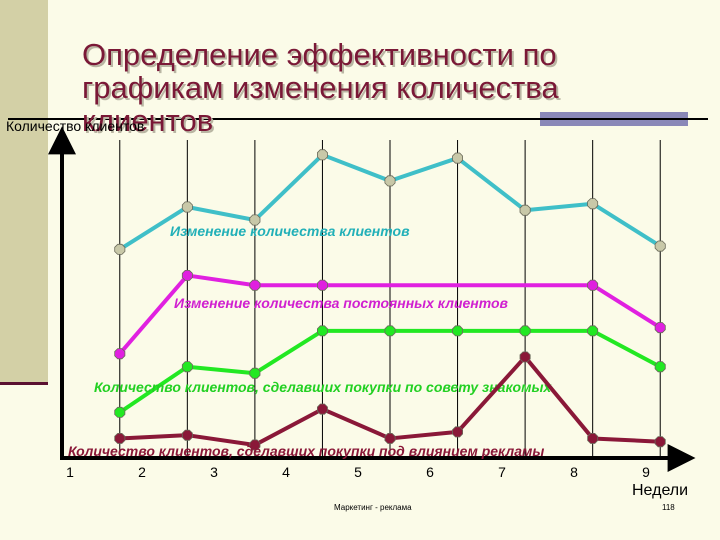 This screenshot has height=540, width=720. Describe the element at coordinates (24, 191) in the screenshot. I see `sidebar-decoration` at that location.